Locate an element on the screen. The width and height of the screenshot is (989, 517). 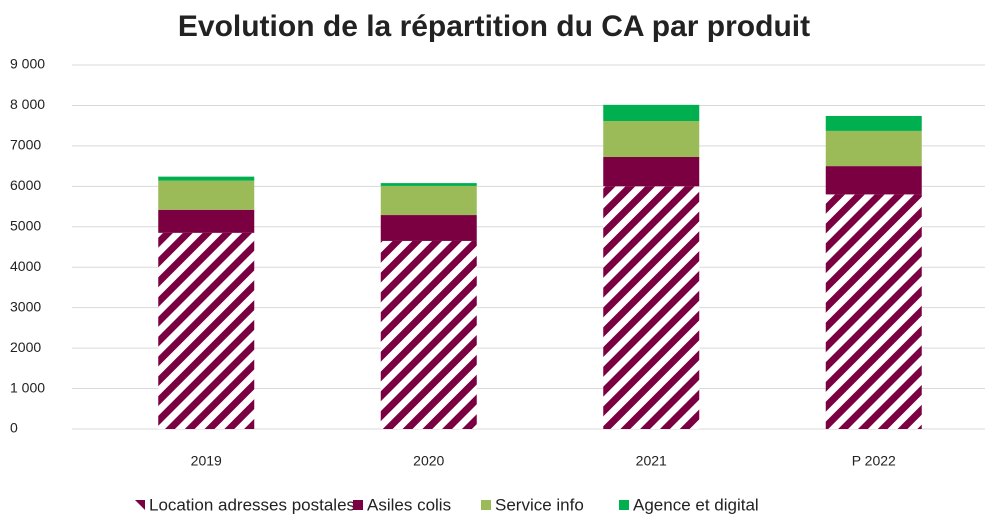
x-tick-label: 2020 is located at coordinates (428, 461).